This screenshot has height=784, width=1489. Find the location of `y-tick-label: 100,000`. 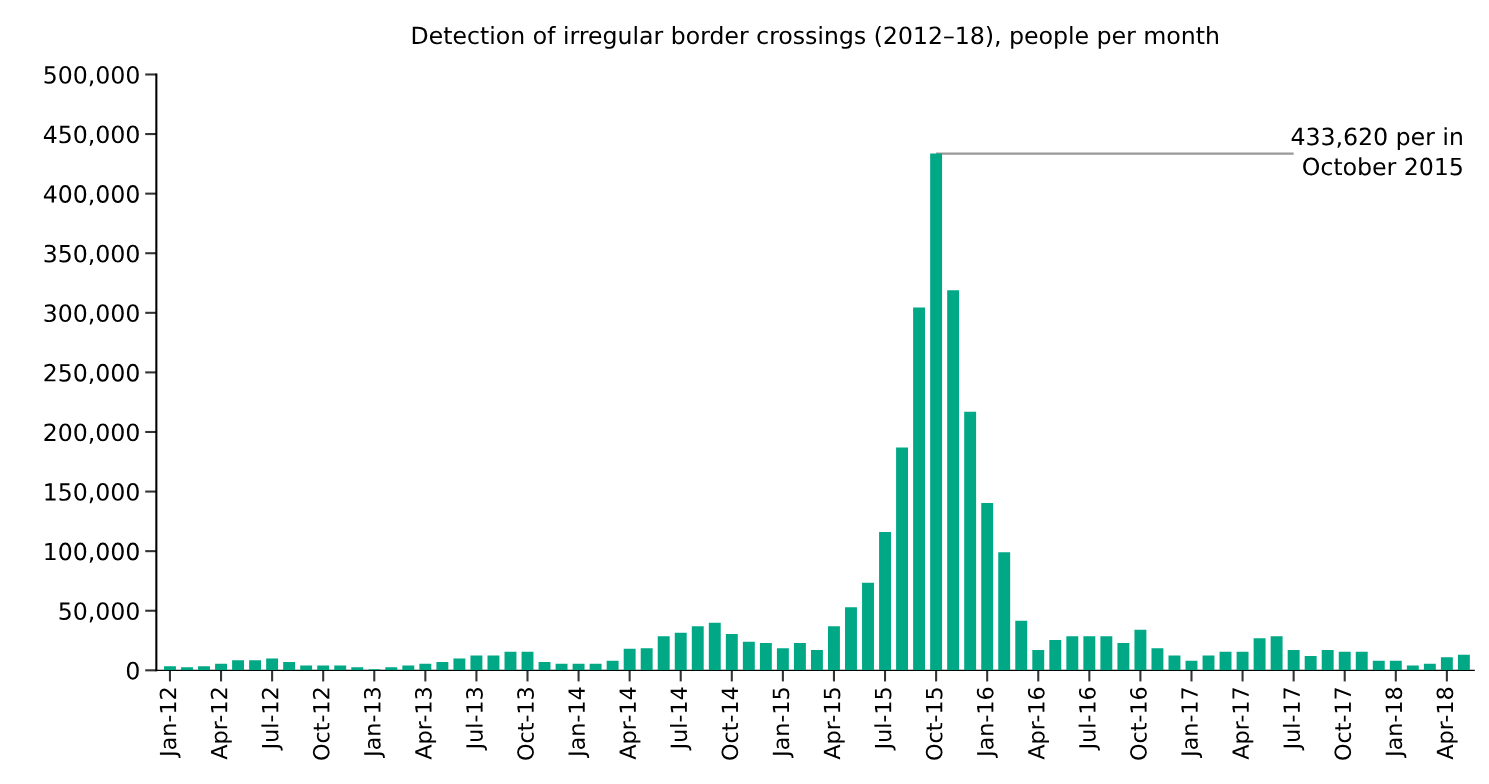

y-tick-label: 100,000 is located at coordinates (92, 552).